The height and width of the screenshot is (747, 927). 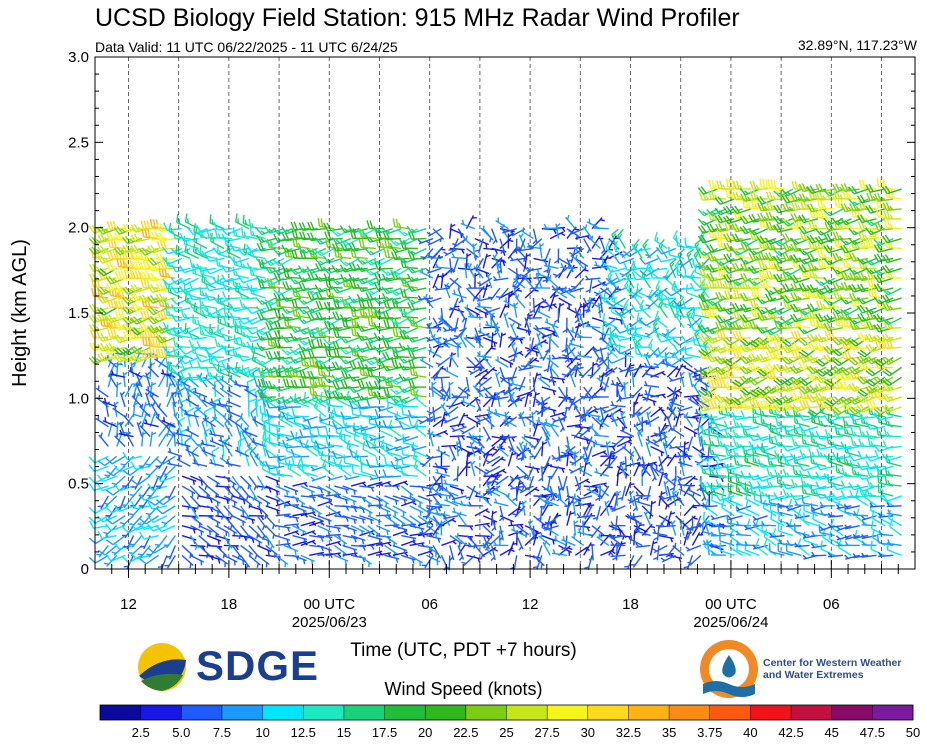 What do you see at coordinates (546, 732) in the screenshot?
I see `colorbar-tick-label: 27.5` at bounding box center [546, 732].